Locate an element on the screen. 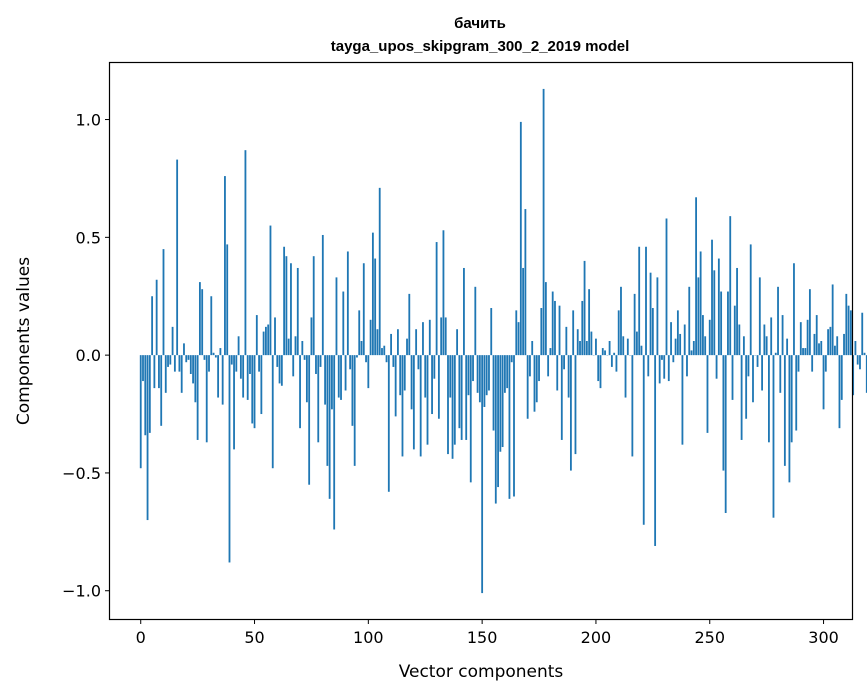 The width and height of the screenshot is (867, 696). x-tick-label-200: 200 is located at coordinates (596, 637).